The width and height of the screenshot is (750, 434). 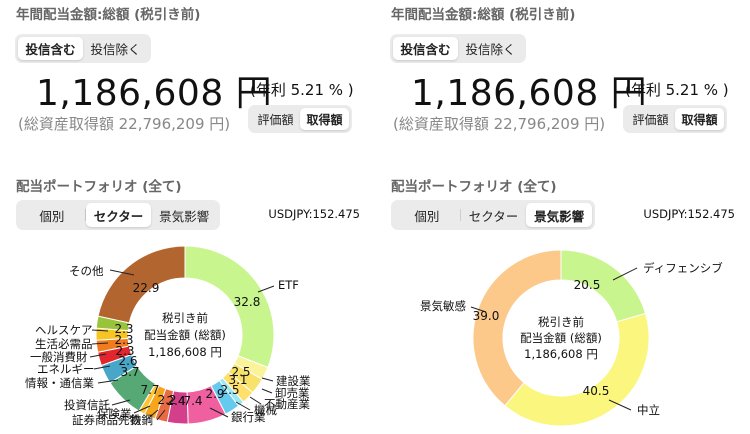 What do you see at coordinates (683, 268) in the screenshot?
I see `slice-category-label: ディフェンシブ` at bounding box center [683, 268].